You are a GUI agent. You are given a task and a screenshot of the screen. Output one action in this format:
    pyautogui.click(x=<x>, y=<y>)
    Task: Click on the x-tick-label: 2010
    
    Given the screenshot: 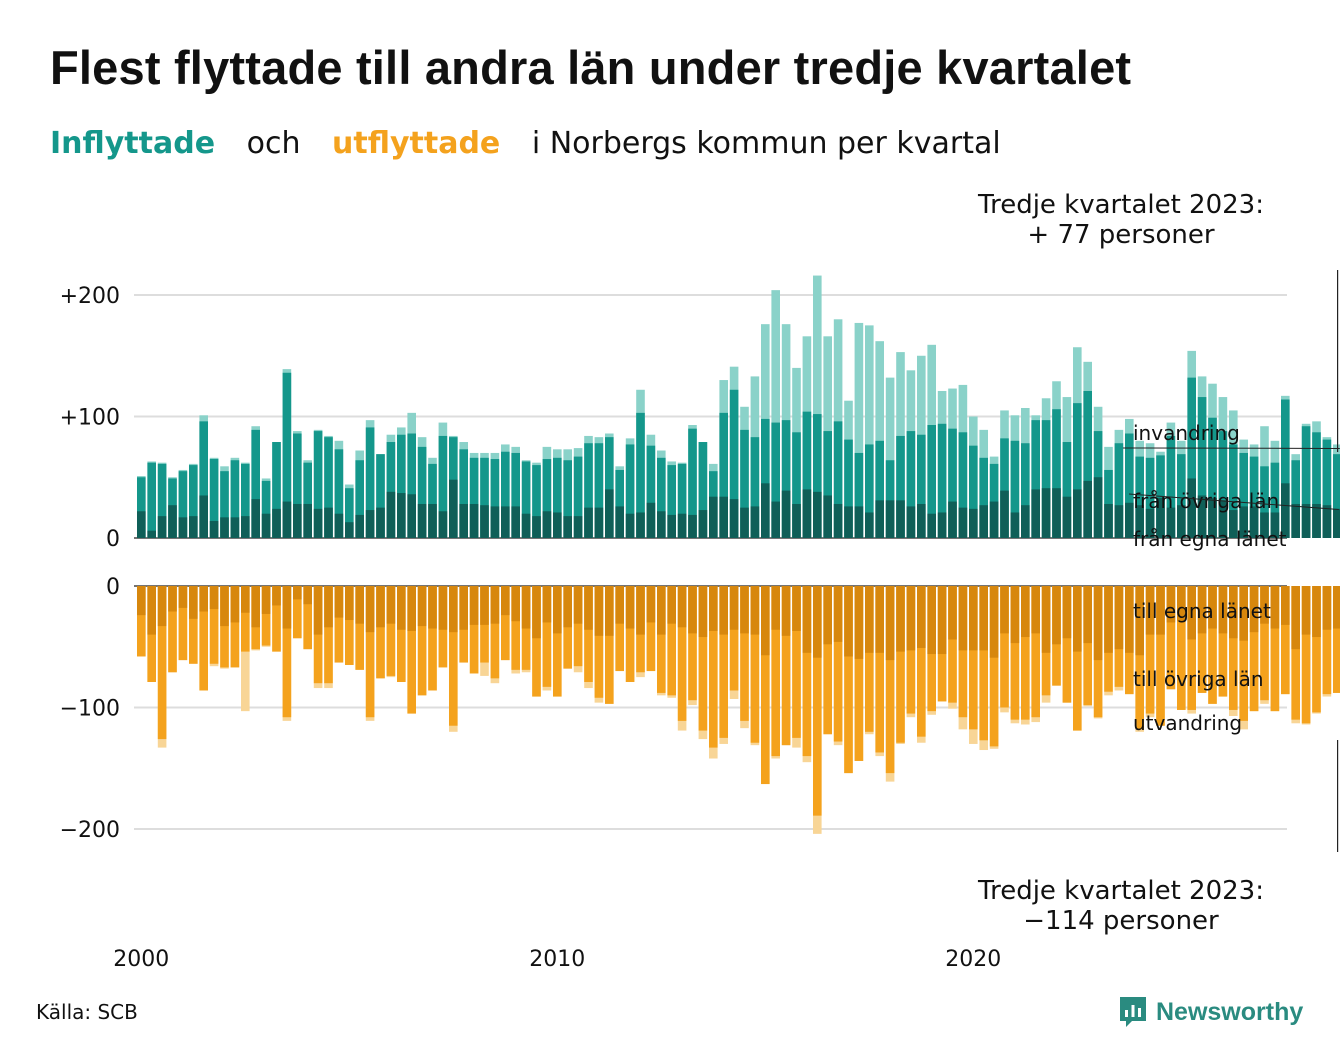 What is the action you would take?
    pyautogui.click(x=557, y=959)
    